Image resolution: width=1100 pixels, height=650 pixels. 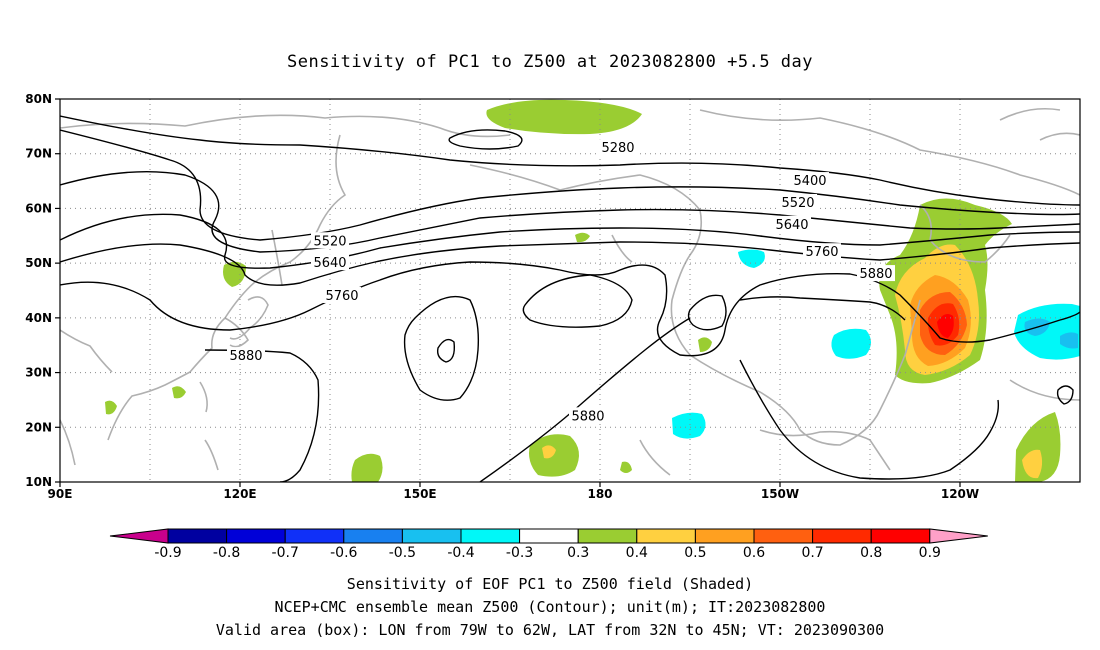 I want to click on colorbar-label: -0.6, so click(x=343, y=553).